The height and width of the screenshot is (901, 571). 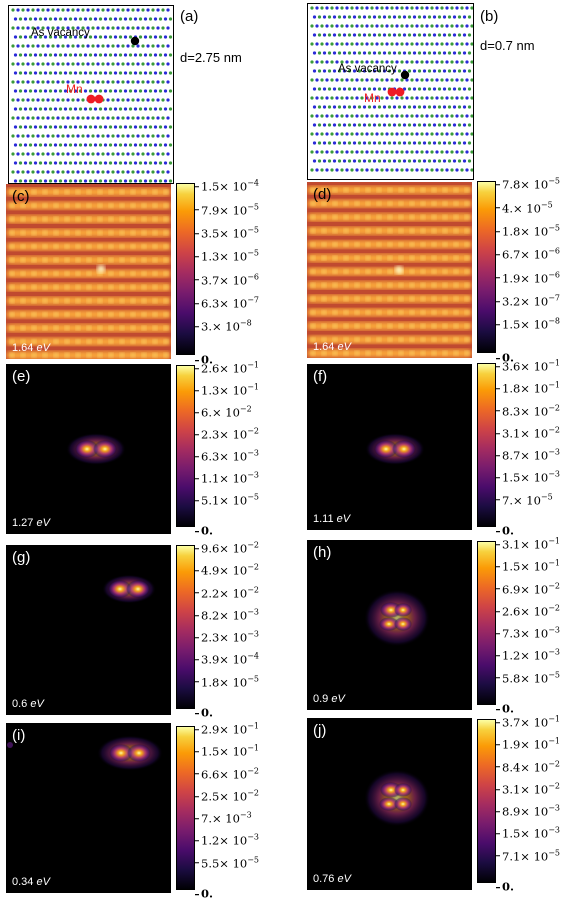 I want to click on colorbar-e, so click(x=185, y=446).